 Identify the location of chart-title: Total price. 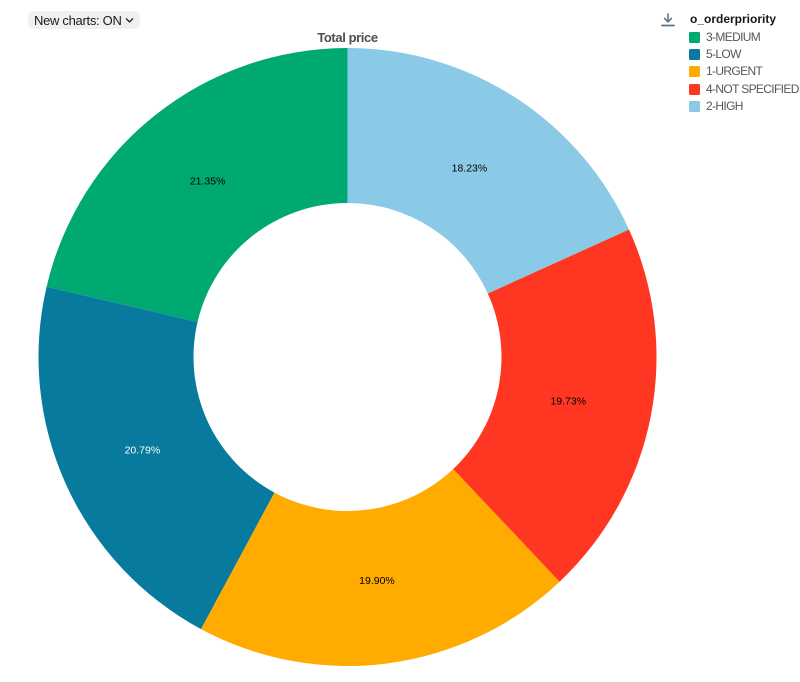
(347, 37).